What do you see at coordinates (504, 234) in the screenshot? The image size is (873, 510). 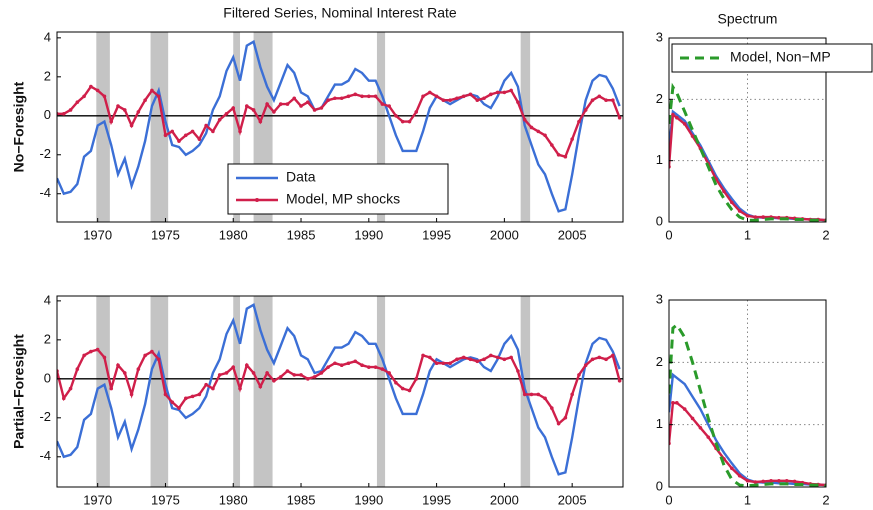 I see `x-tick-label: 2000` at bounding box center [504, 234].